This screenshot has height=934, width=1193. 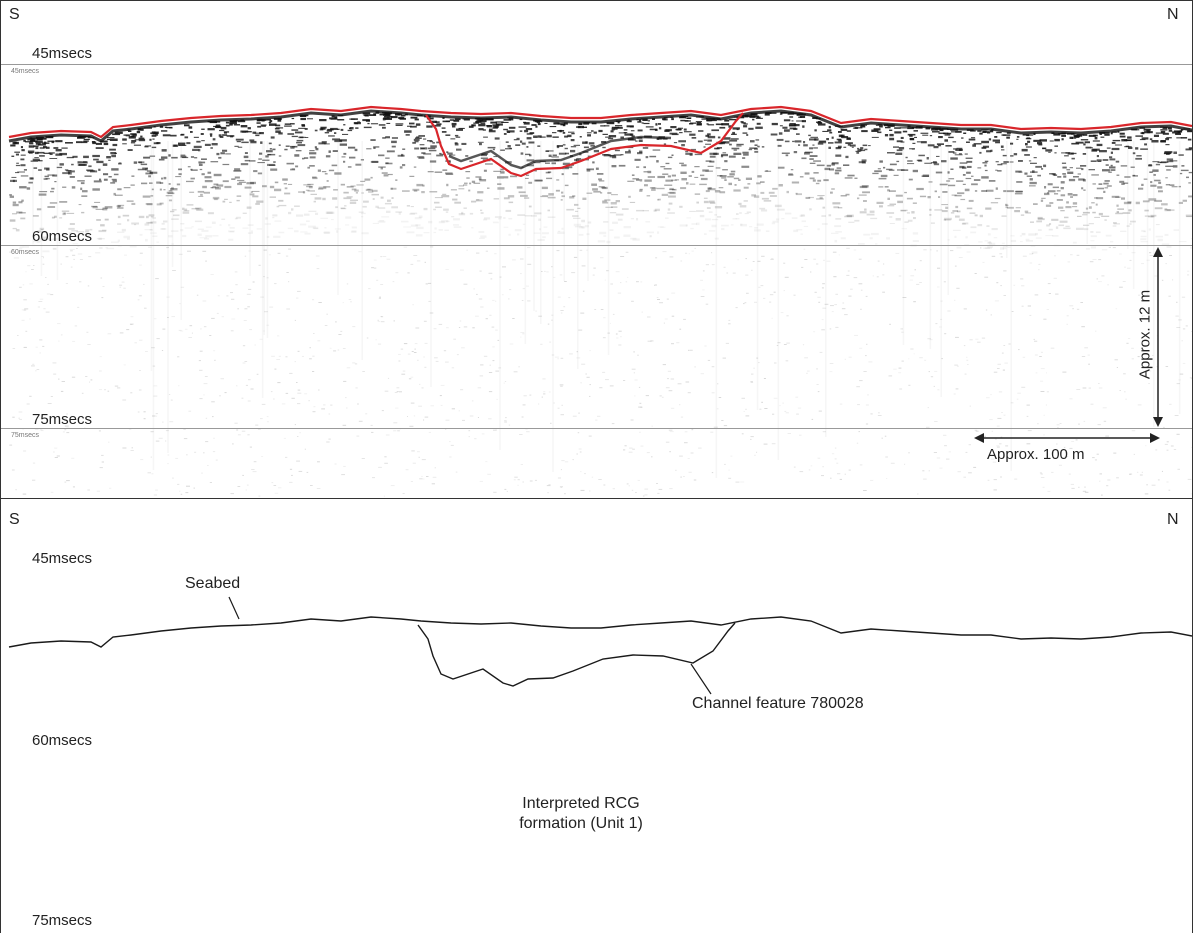 What do you see at coordinates (62, 920) in the screenshot?
I see `time-label-75-b: 75msecs` at bounding box center [62, 920].